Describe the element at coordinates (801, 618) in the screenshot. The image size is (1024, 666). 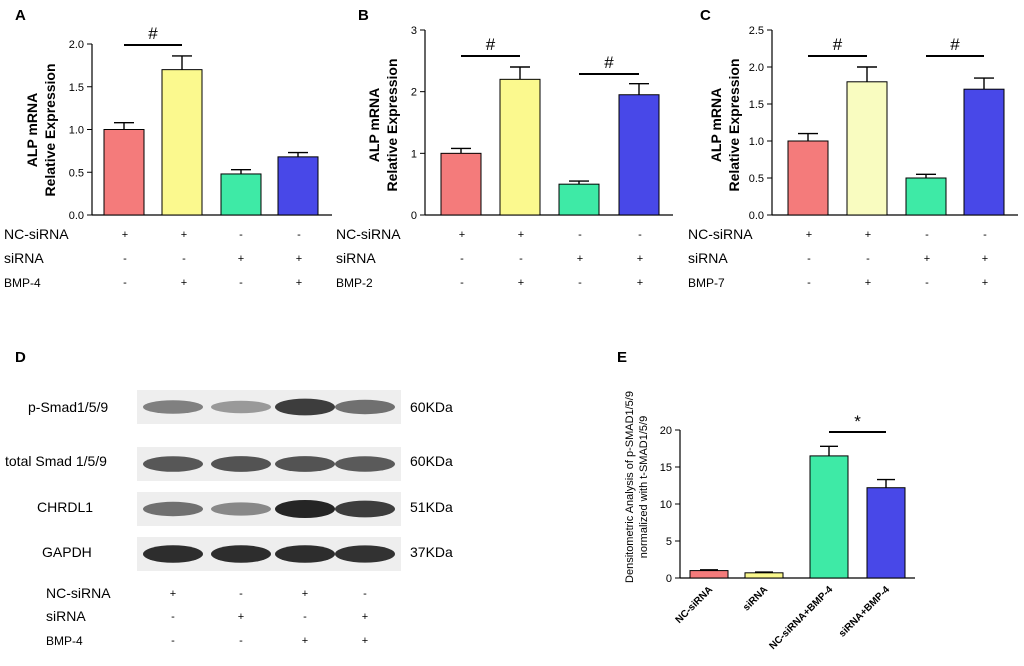
I see `category-label: NC-siRNA+BMP-4` at that location.